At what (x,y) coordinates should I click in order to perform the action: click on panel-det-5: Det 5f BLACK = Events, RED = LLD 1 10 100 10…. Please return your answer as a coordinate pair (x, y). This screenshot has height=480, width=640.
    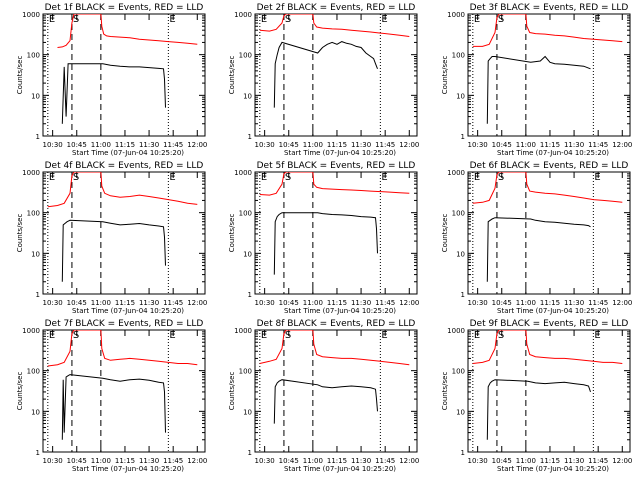
    Looking at the image, I should click on (323, 238).